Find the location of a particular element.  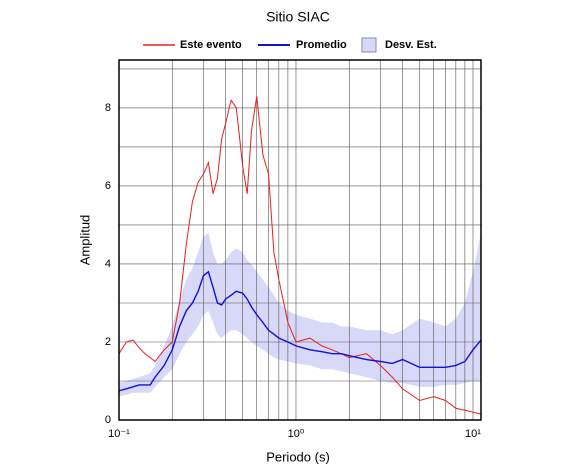

legend-swatch is located at coordinates (369, 45).